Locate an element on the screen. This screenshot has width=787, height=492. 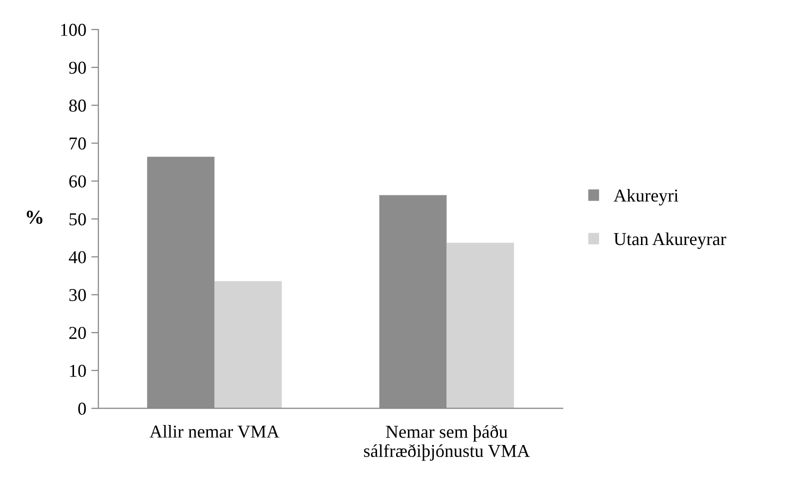
y-tick-label: 50 is located at coordinates (78, 219).